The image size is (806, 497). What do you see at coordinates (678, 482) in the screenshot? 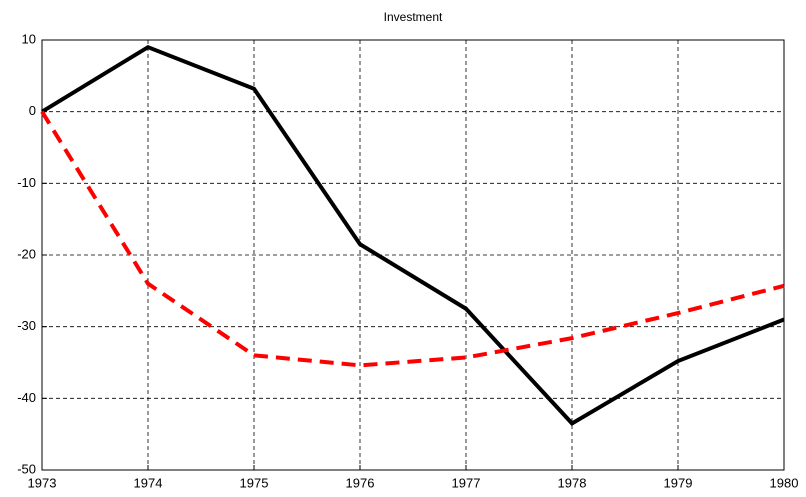
I see `x-tick-label: 1979` at bounding box center [678, 482].